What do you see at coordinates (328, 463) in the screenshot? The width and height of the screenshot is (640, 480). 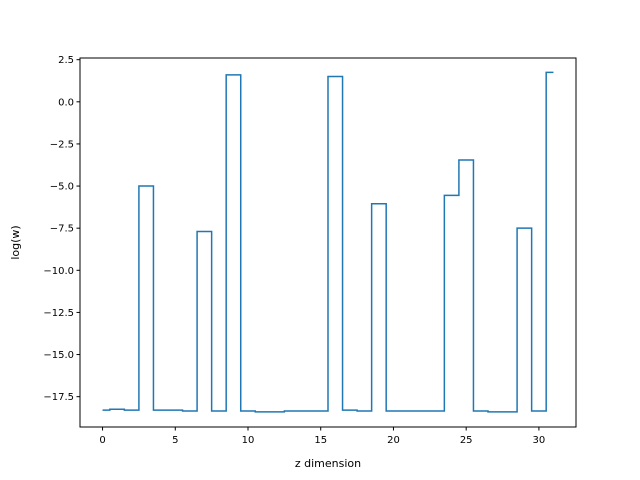 I see `x-axis-label: z dimension` at bounding box center [328, 463].